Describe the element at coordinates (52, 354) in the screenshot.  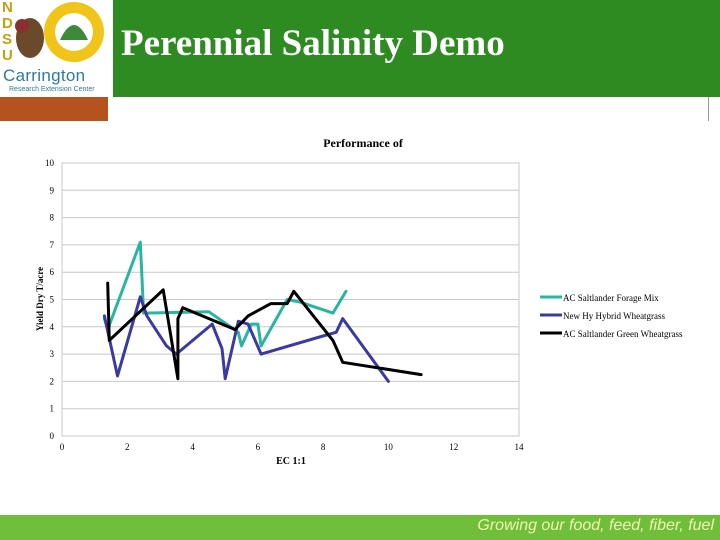
I see `y-tick-label: 3` at that location.